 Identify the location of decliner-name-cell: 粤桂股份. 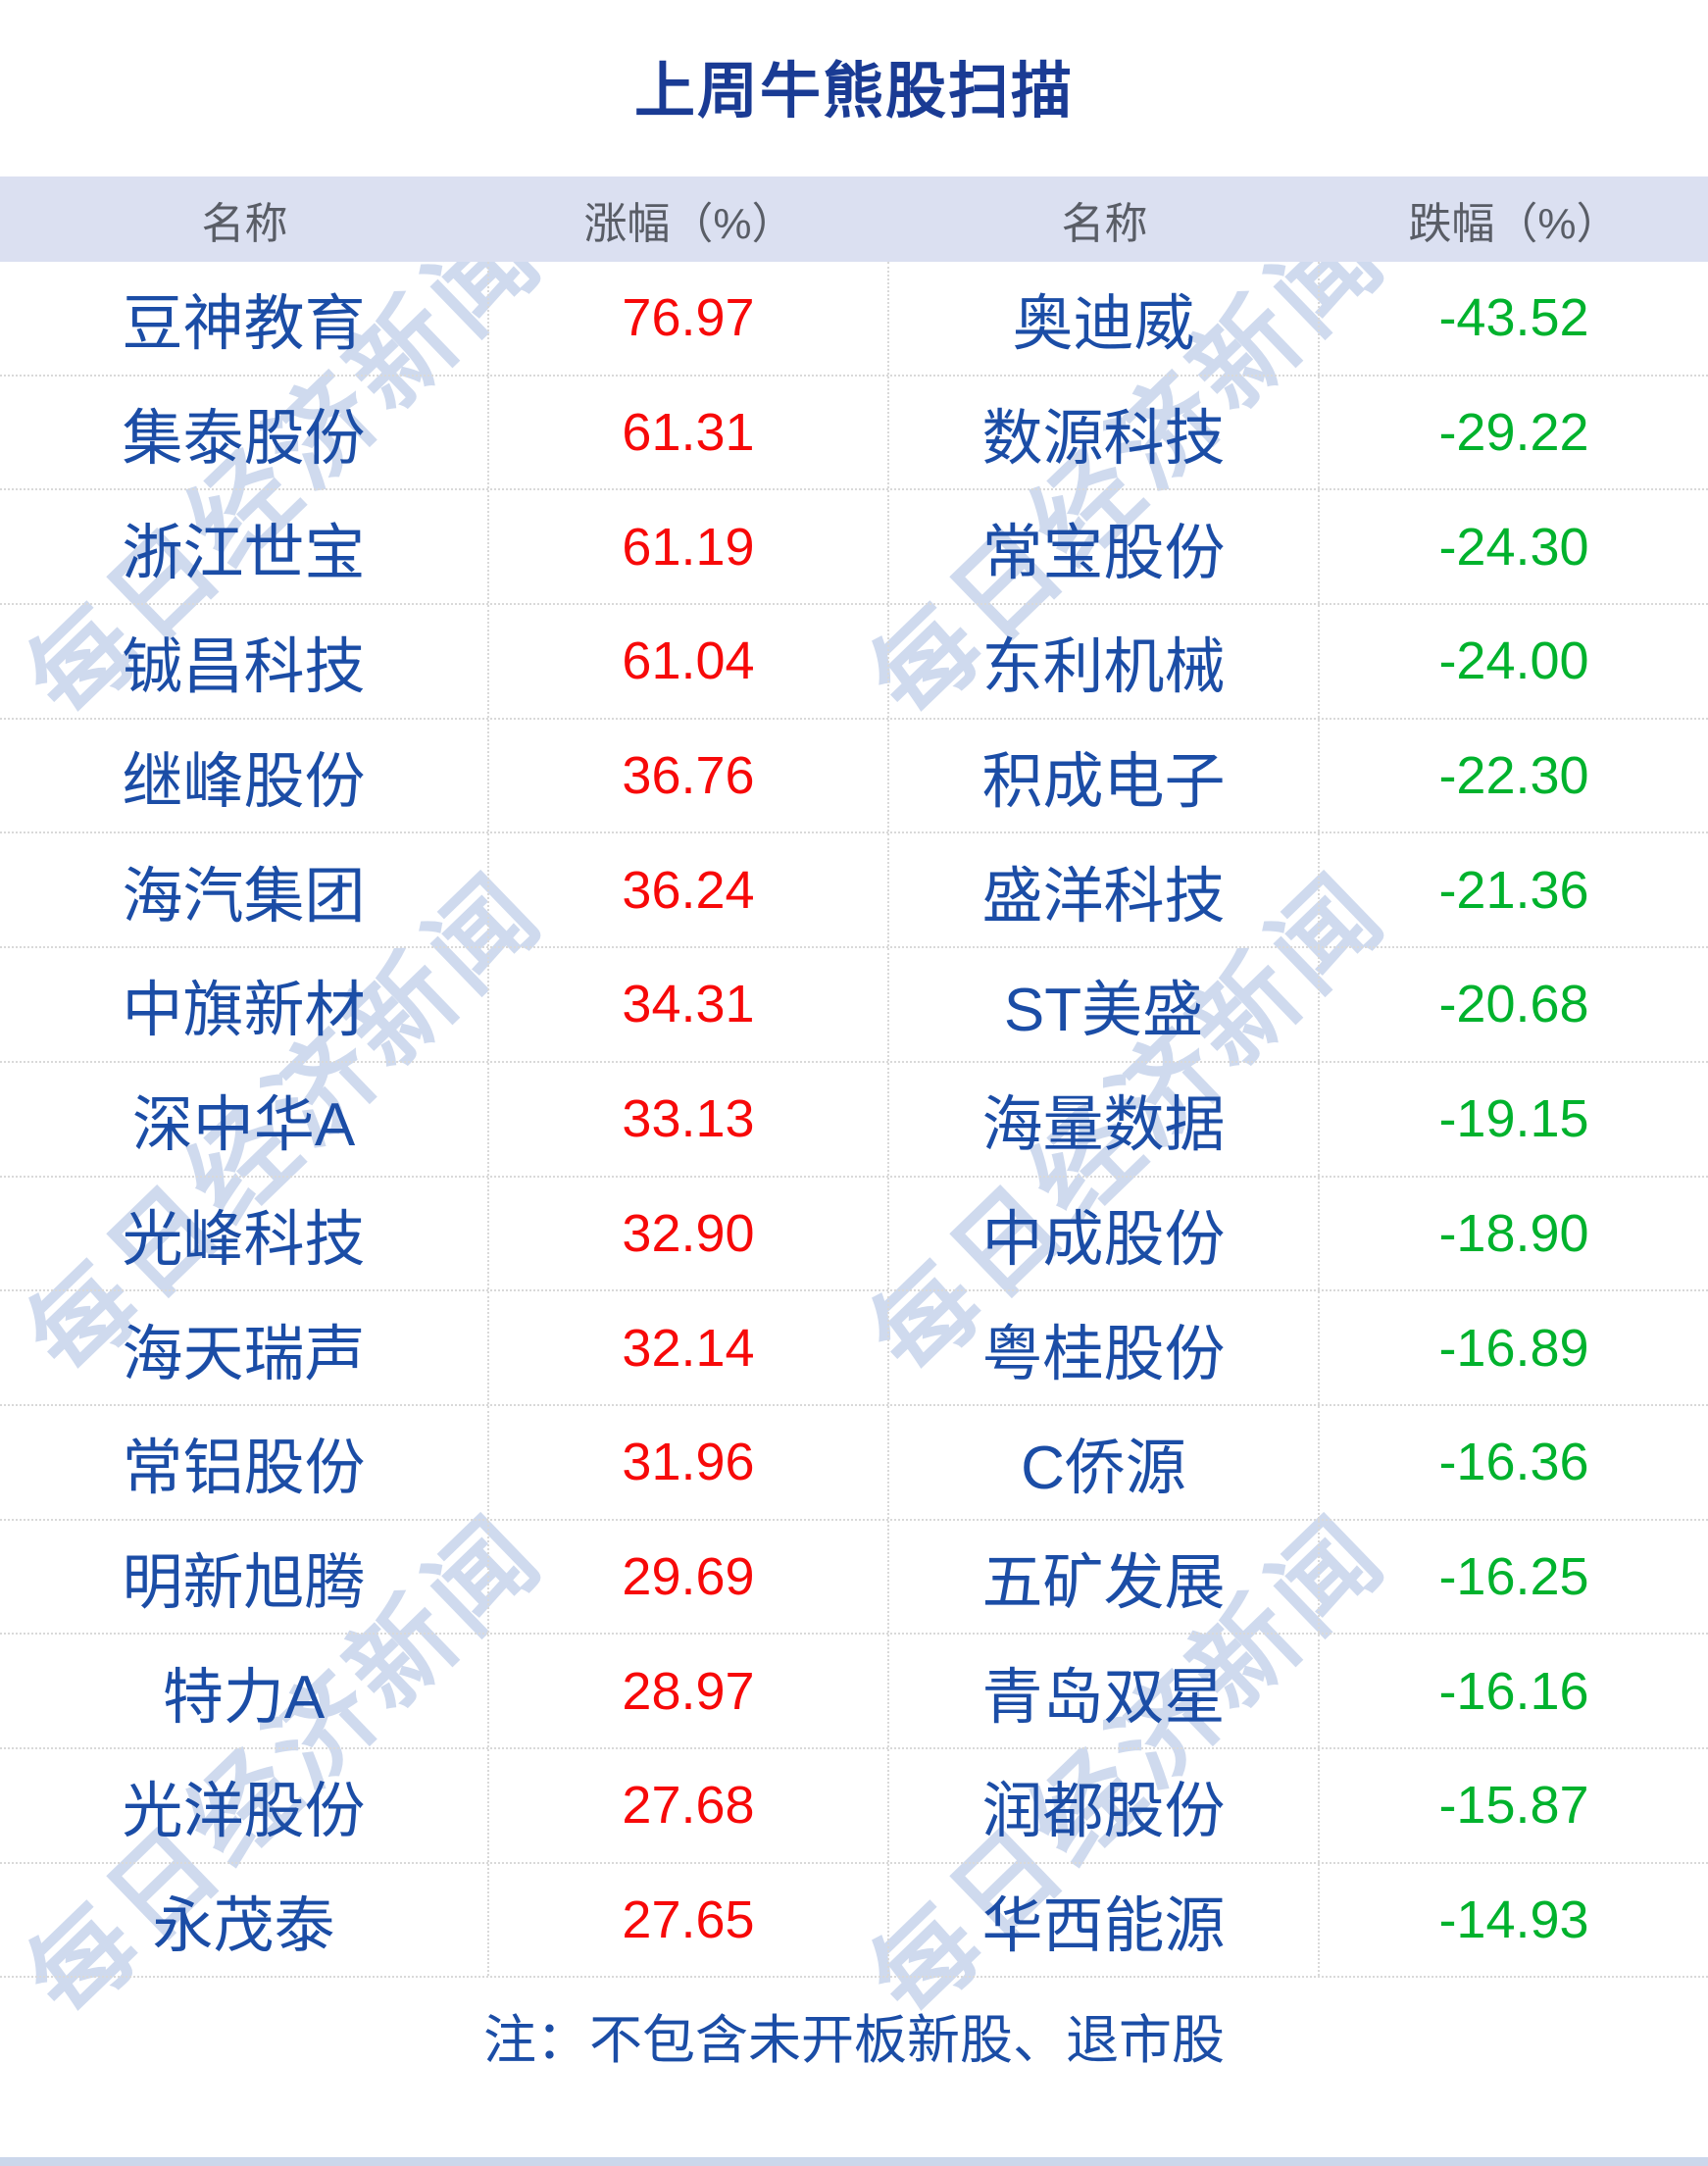
(1104, 1347).